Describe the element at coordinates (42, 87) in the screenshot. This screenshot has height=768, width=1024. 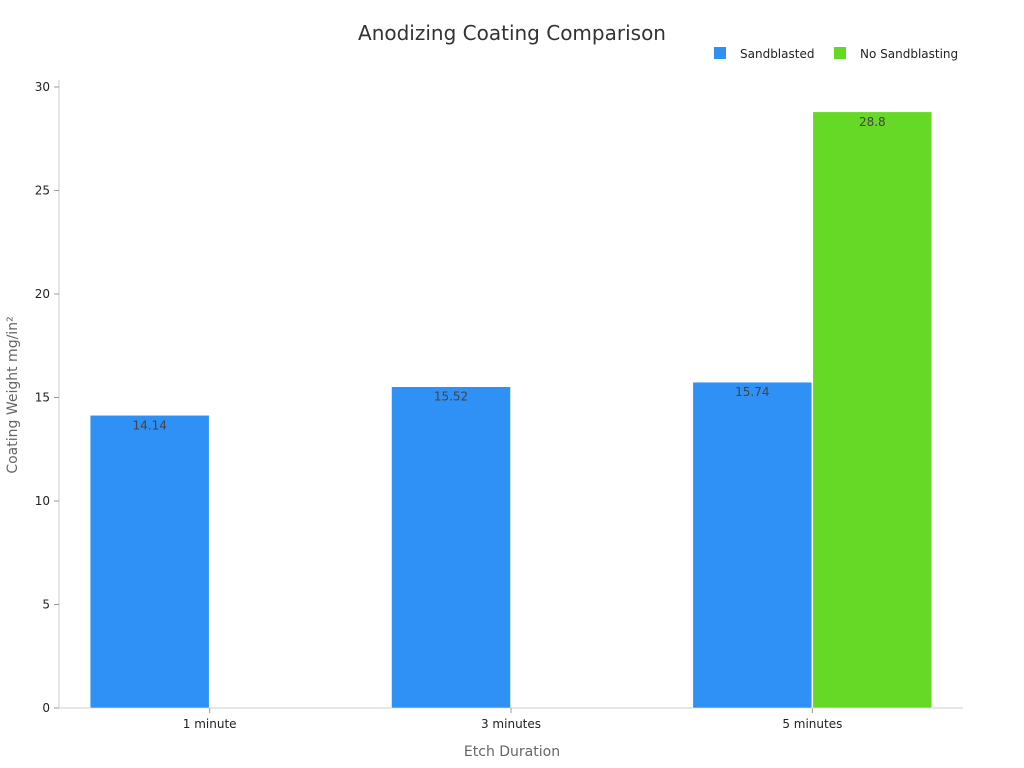
I see `y-tick-label: 30` at that location.